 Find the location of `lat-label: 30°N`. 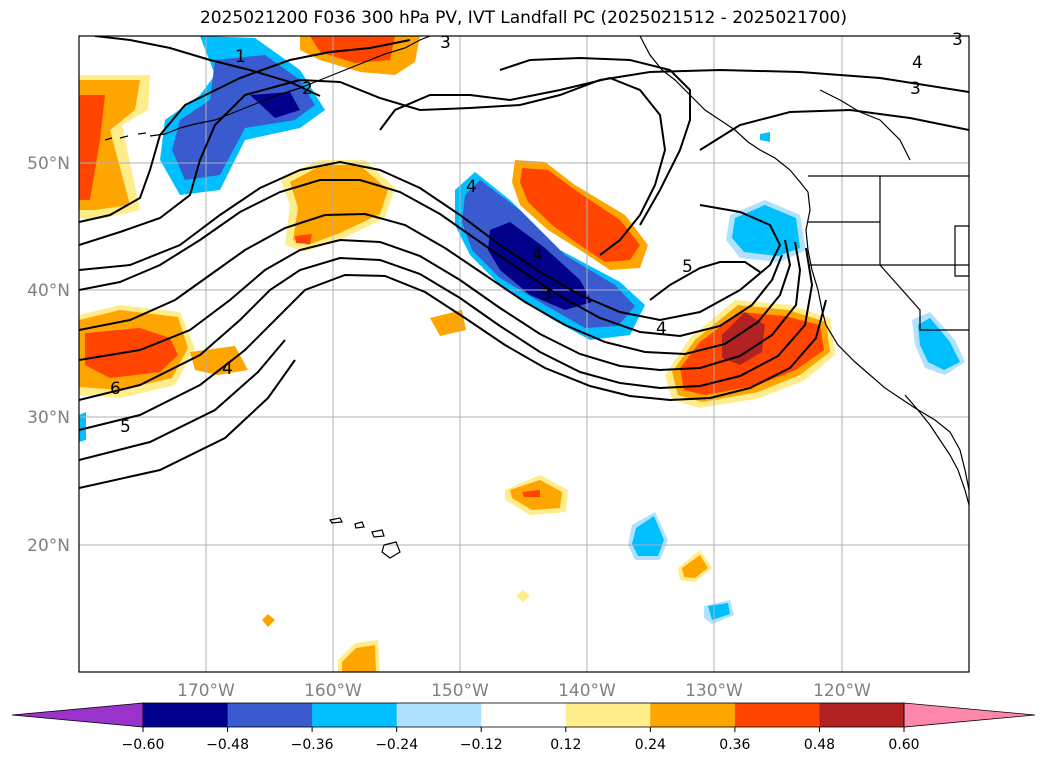

lat-label: 30°N is located at coordinates (48, 418).